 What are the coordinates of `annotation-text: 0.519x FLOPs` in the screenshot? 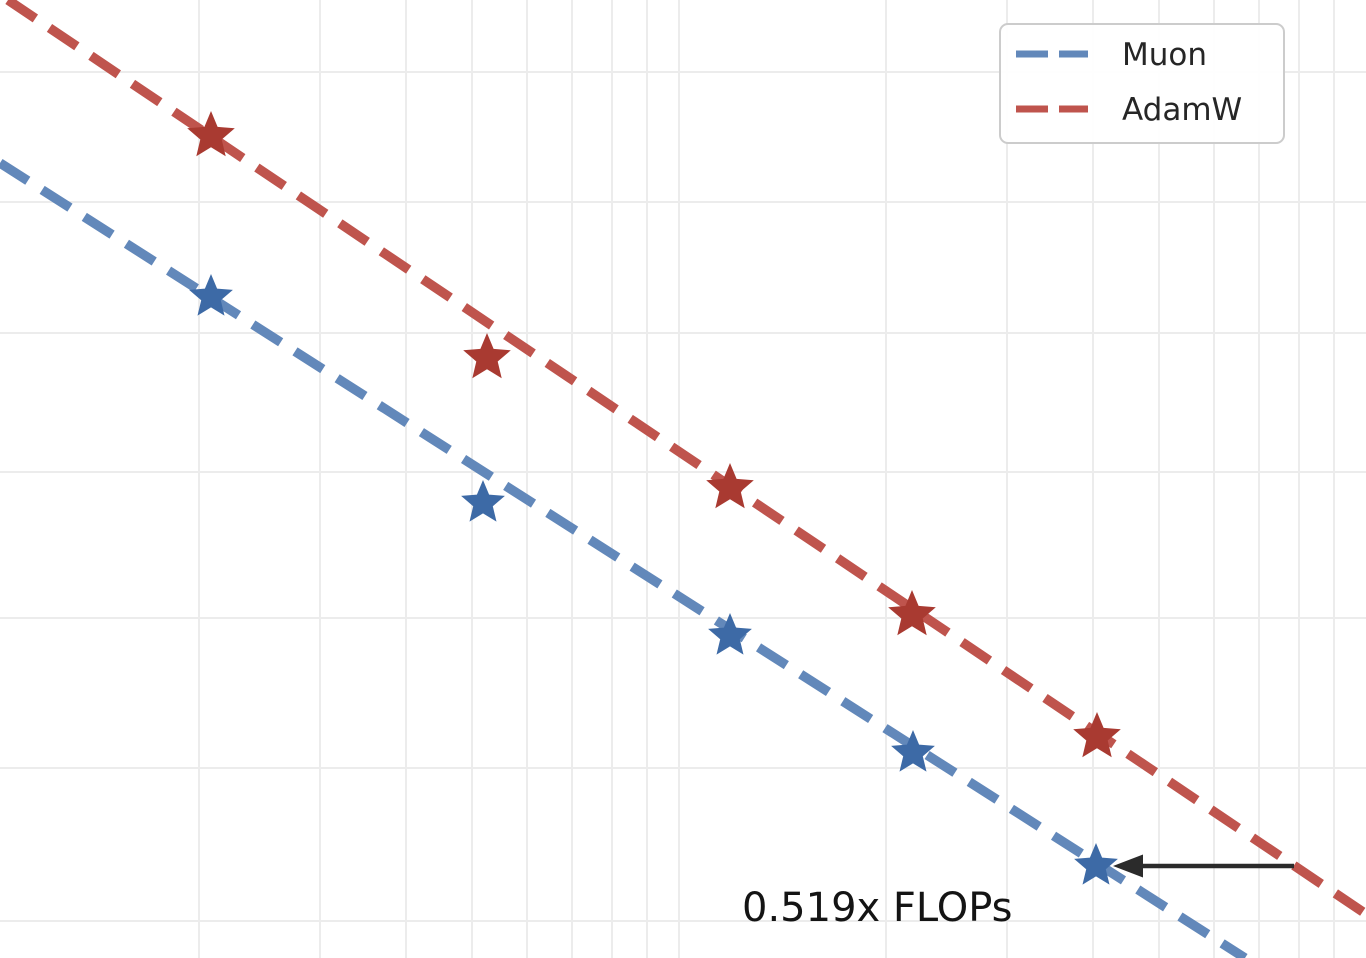 It's located at (877, 908).